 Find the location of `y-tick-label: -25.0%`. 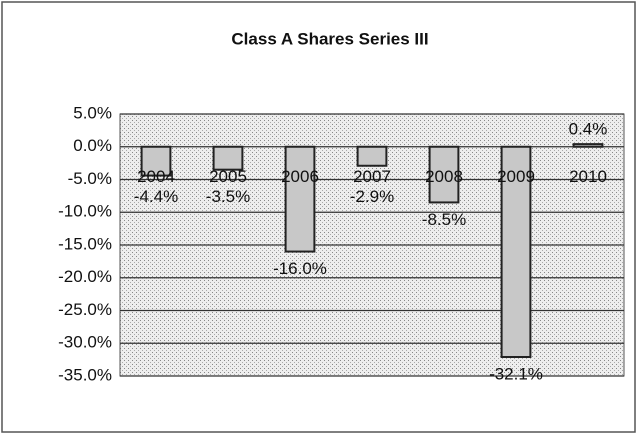

y-tick-label: -25.0% is located at coordinates (85, 309).